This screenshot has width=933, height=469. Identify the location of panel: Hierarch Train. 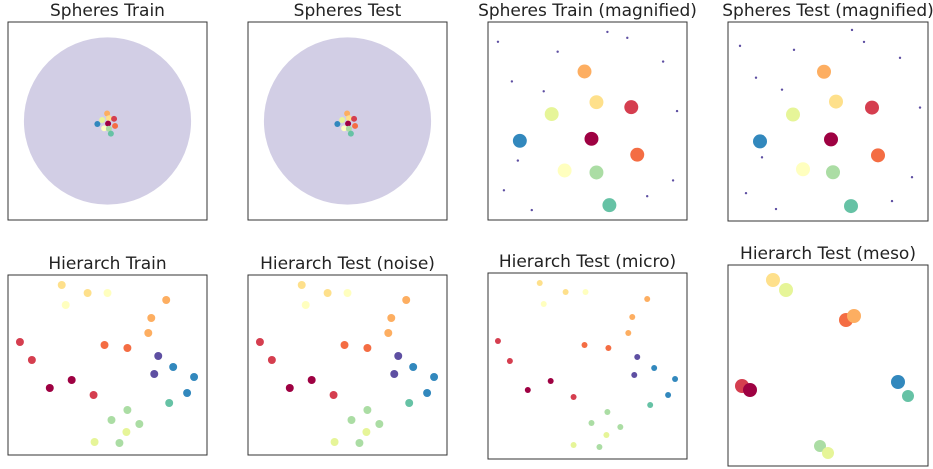
(107, 355).